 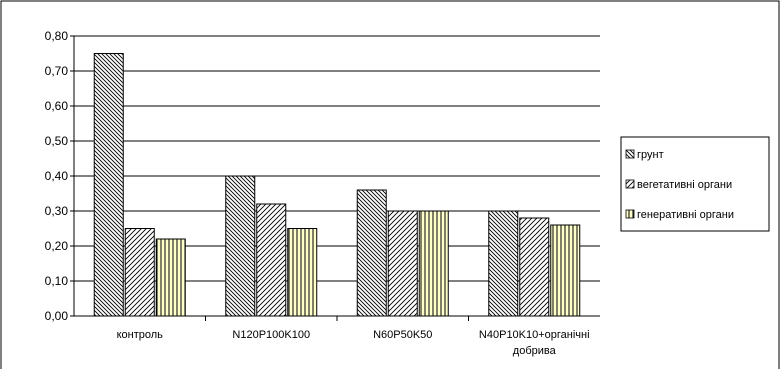 I want to click on x-category-label: N120P100K100, so click(x=271, y=335).